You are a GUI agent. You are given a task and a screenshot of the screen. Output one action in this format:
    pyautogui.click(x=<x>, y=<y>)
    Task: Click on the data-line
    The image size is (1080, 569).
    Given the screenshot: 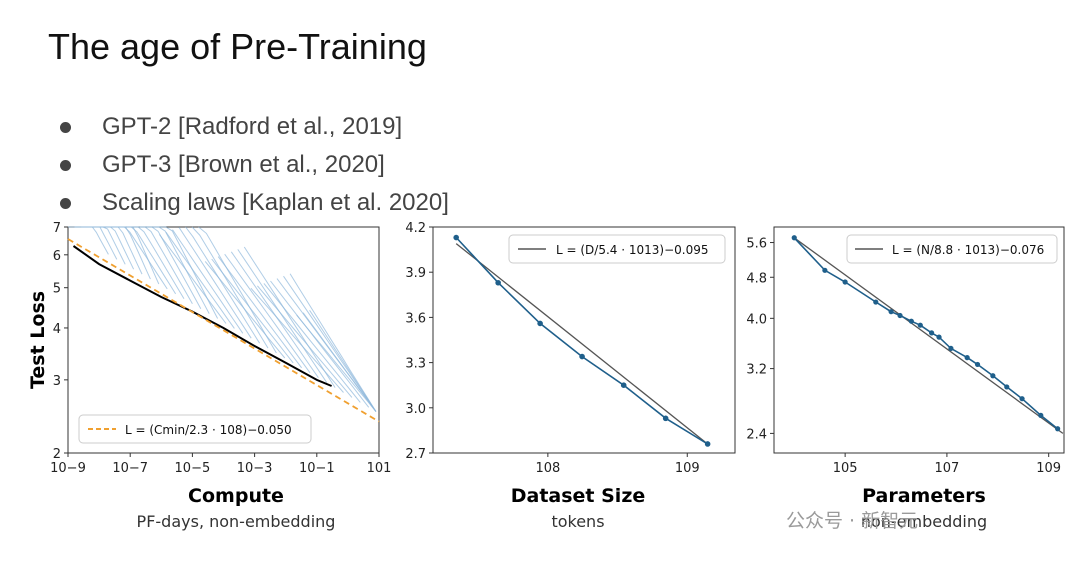 What is the action you would take?
    pyautogui.click(x=926, y=333)
    